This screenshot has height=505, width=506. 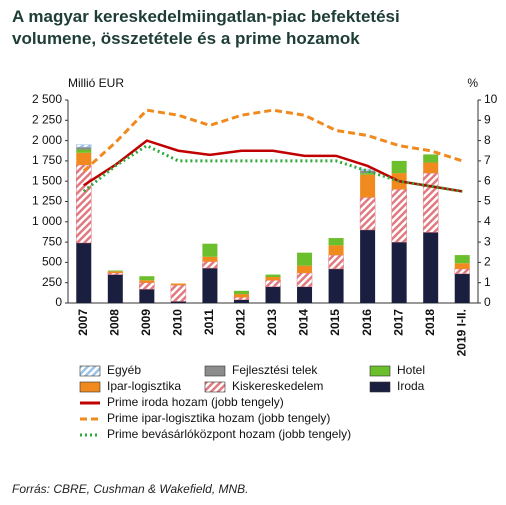 What do you see at coordinates (146, 322) in the screenshot?
I see `x-tick-label: 2009` at bounding box center [146, 322].